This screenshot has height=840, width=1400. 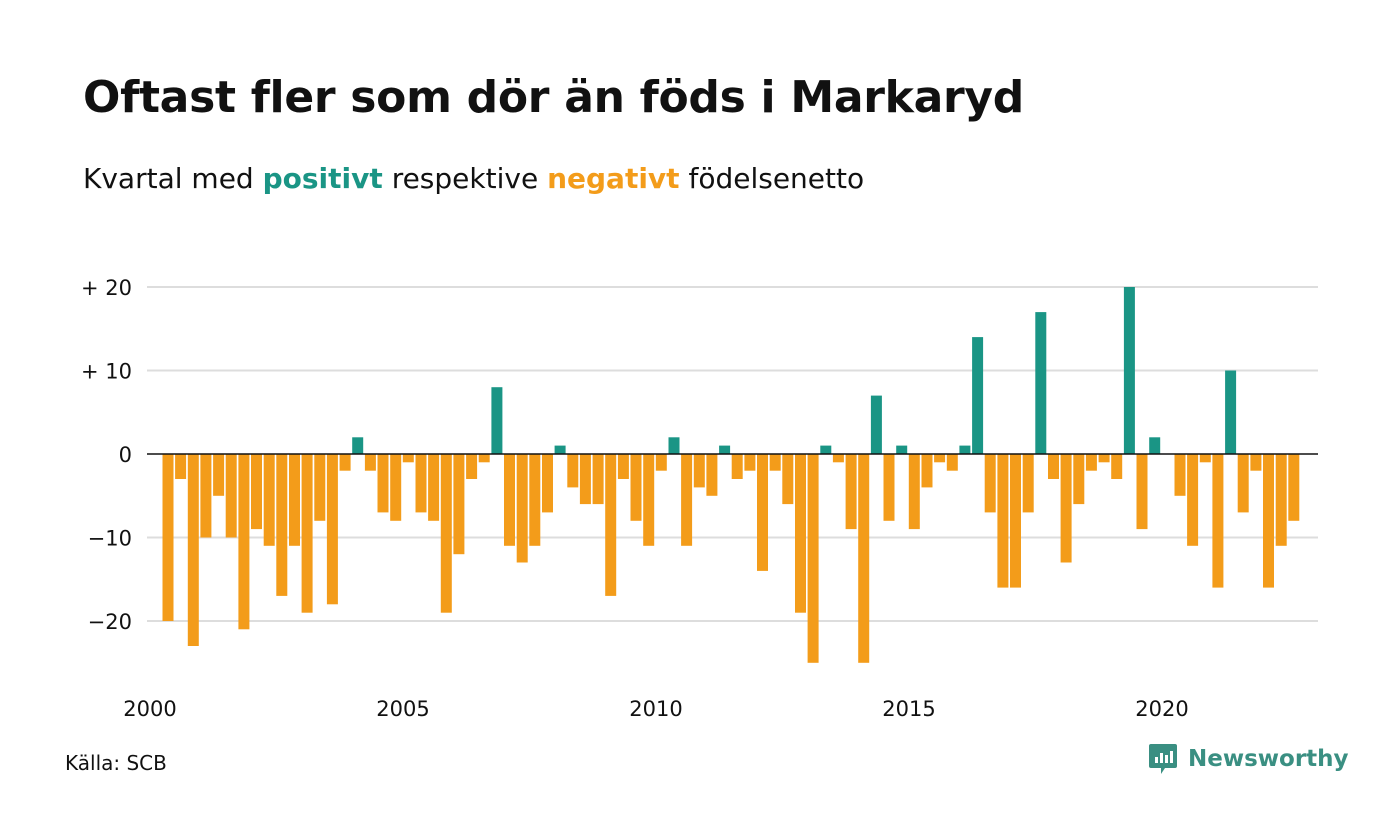 I want to click on subtitle-suffix: födelsenetto, so click(x=776, y=178).